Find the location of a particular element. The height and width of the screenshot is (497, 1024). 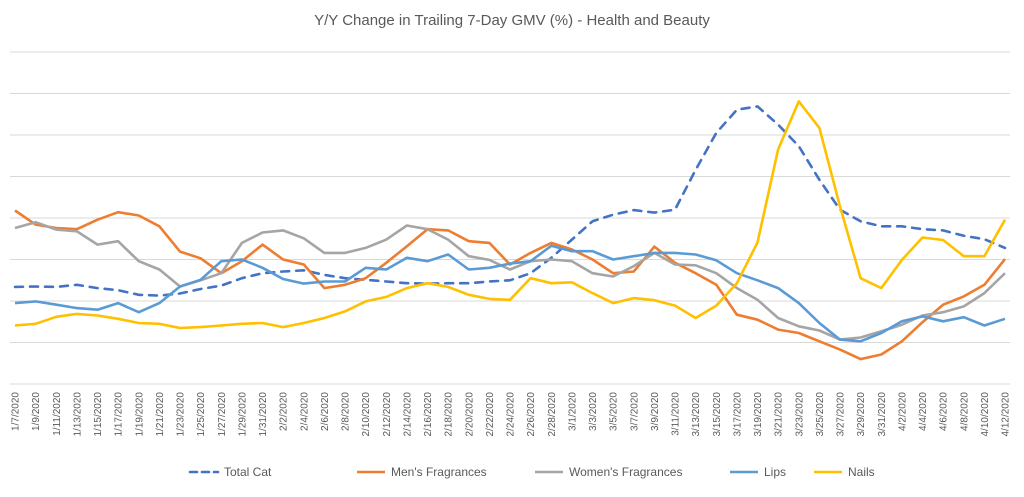

x-tick-label: 2/18/2020 is located at coordinates (449, 414).